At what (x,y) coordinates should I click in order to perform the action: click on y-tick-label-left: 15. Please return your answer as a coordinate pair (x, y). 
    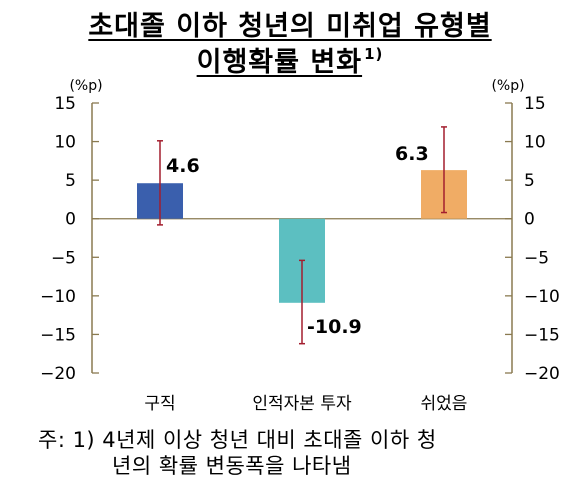
    Looking at the image, I should click on (65, 104).